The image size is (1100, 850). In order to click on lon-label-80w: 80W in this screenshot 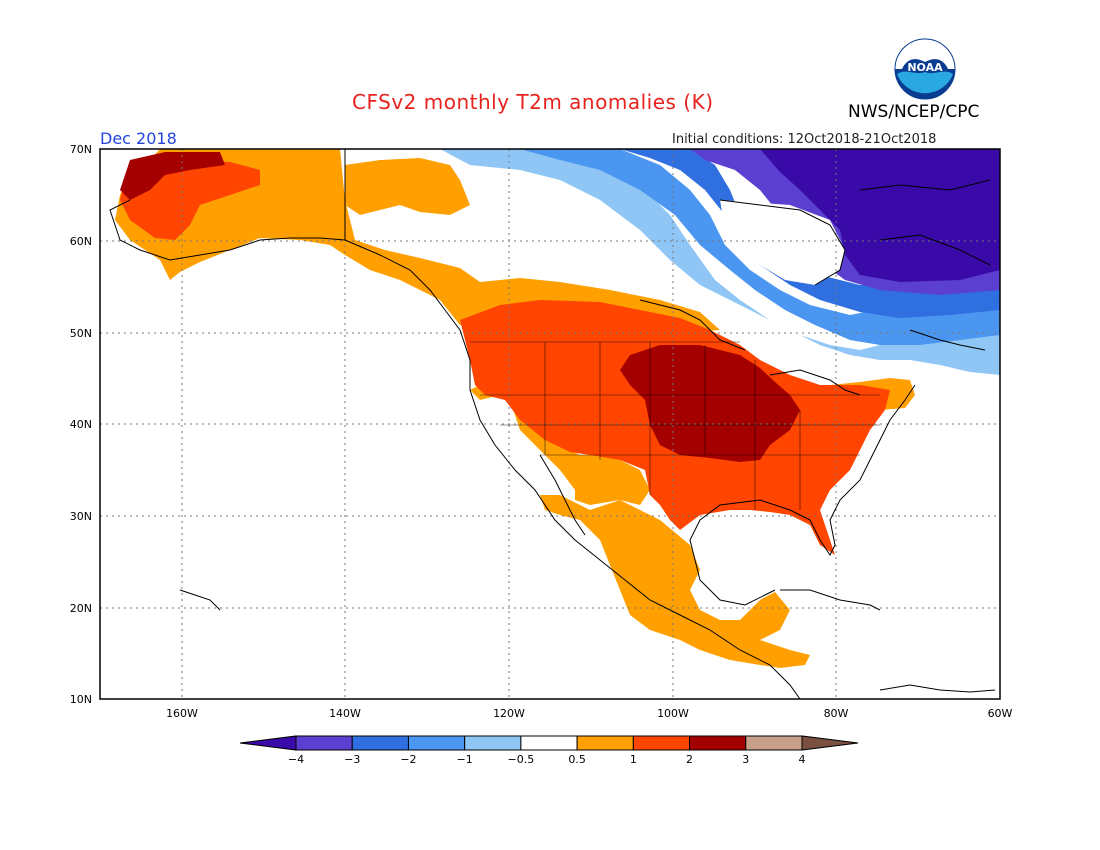, I will do `click(836, 713)`.